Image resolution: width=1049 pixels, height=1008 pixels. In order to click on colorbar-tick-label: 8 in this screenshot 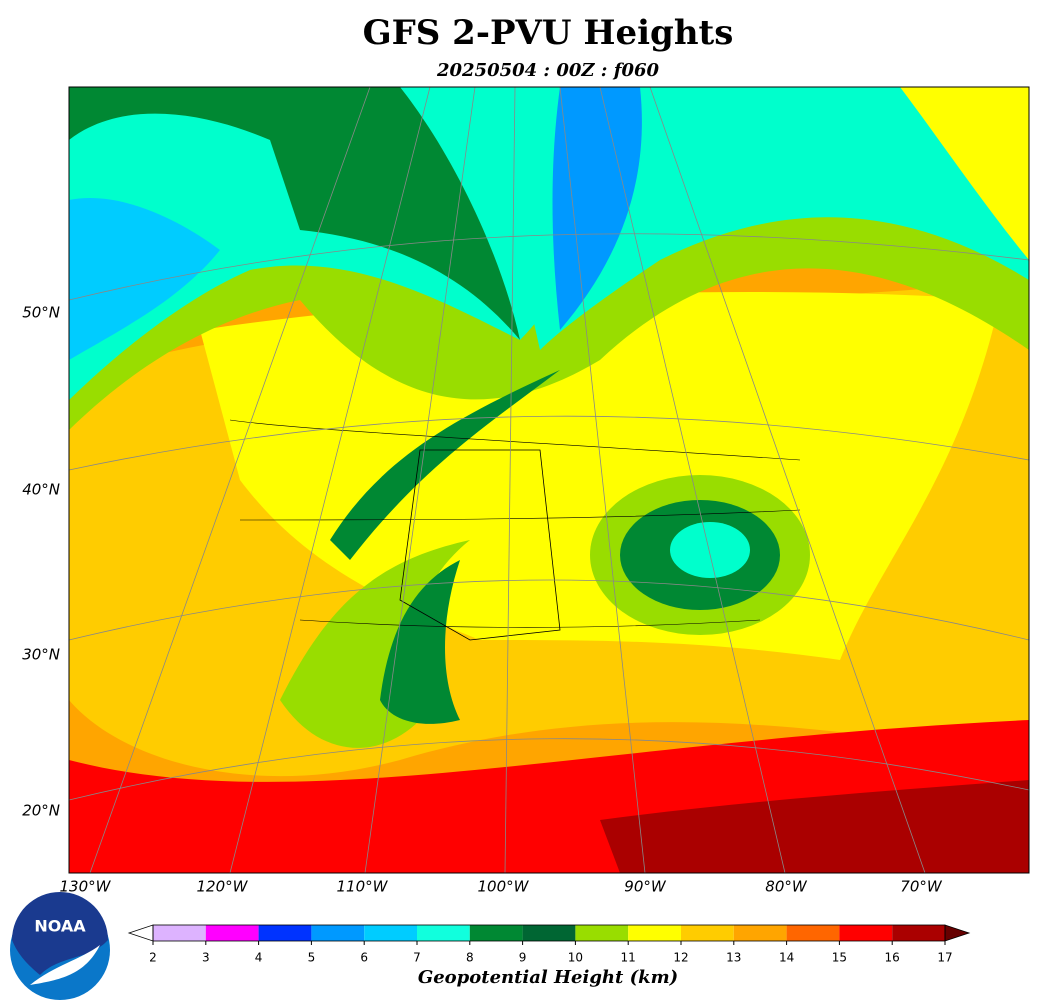, I will do `click(470, 958)`.